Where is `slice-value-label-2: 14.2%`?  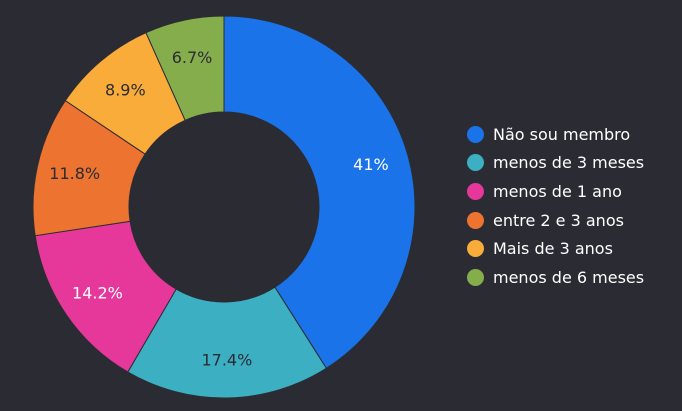
slice-value-label-2: 14.2% is located at coordinates (97, 292).